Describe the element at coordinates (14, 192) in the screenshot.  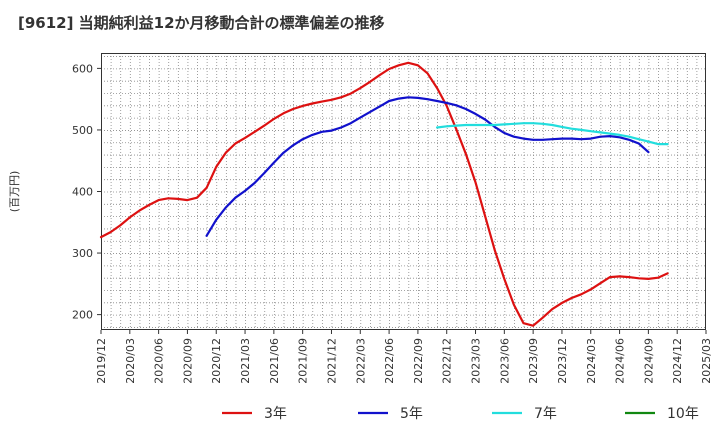
I see `y-axis-label: (百万円)` at that location.